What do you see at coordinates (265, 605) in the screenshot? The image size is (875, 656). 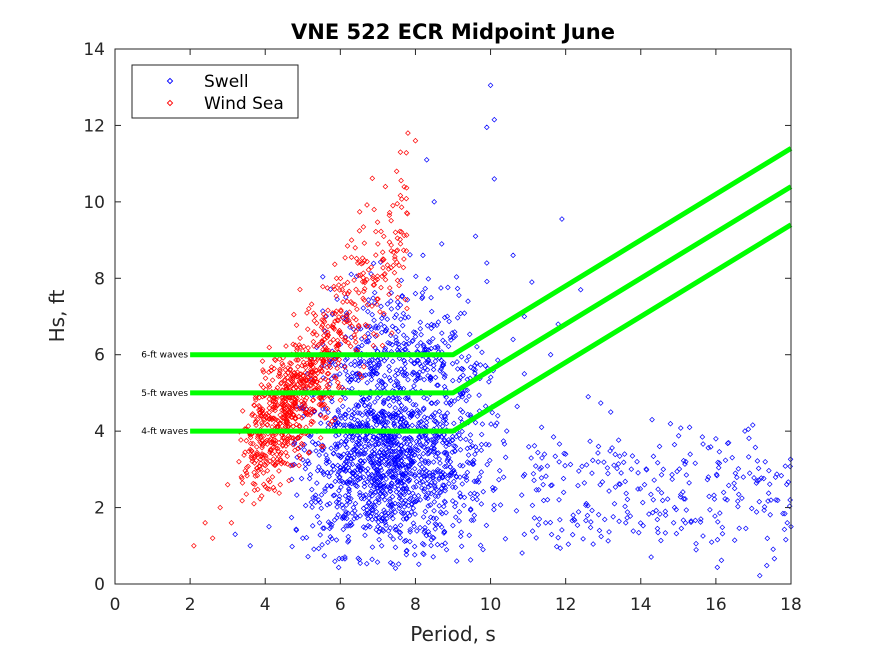 I see `x-tick-label: 4` at bounding box center [265, 605].